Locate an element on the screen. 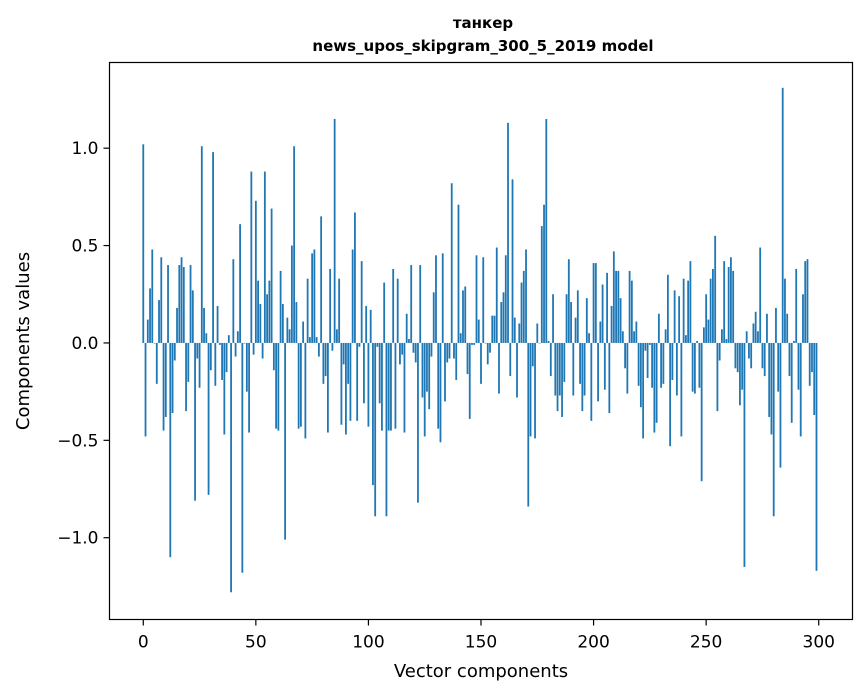  y-tick-label: 0.0 is located at coordinates (84, 344).